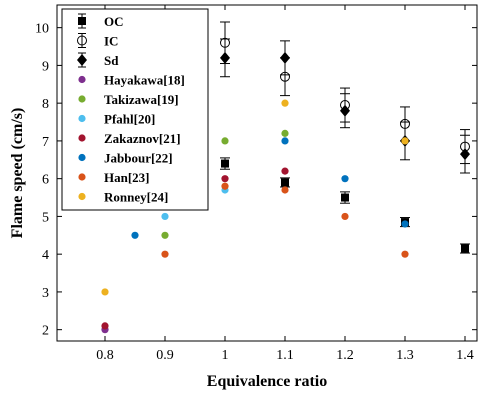 The image size is (484, 393). Describe the element at coordinates (127, 177) in the screenshot. I see `legend-label: Han[23]` at that location.